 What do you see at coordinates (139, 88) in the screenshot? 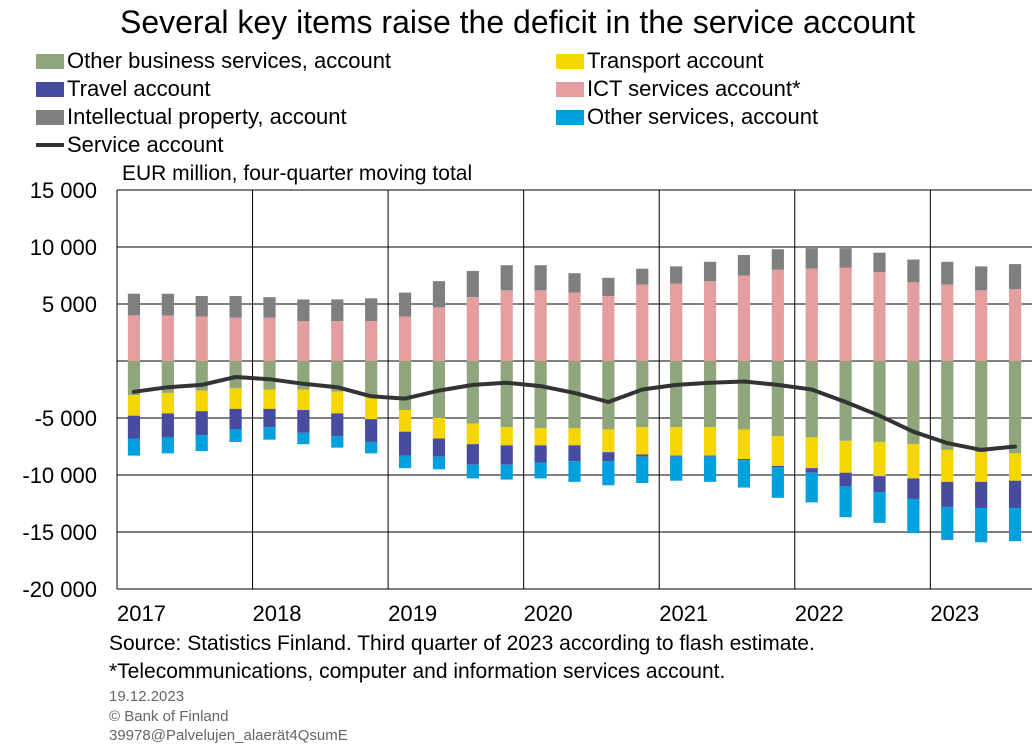
I see `legend-label-travel: Travel account` at bounding box center [139, 88].